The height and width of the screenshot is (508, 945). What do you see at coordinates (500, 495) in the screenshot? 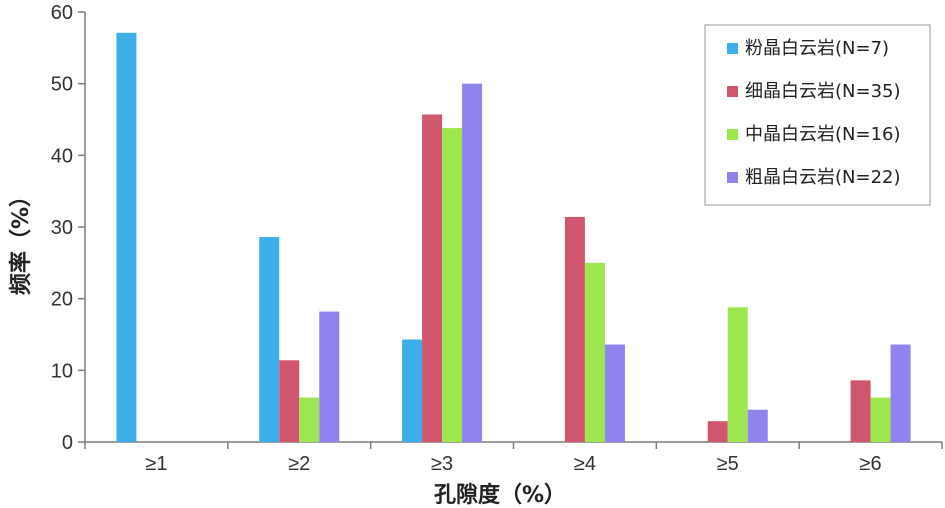
I see `x-axis-title: 孔隙度（%）` at bounding box center [500, 495].